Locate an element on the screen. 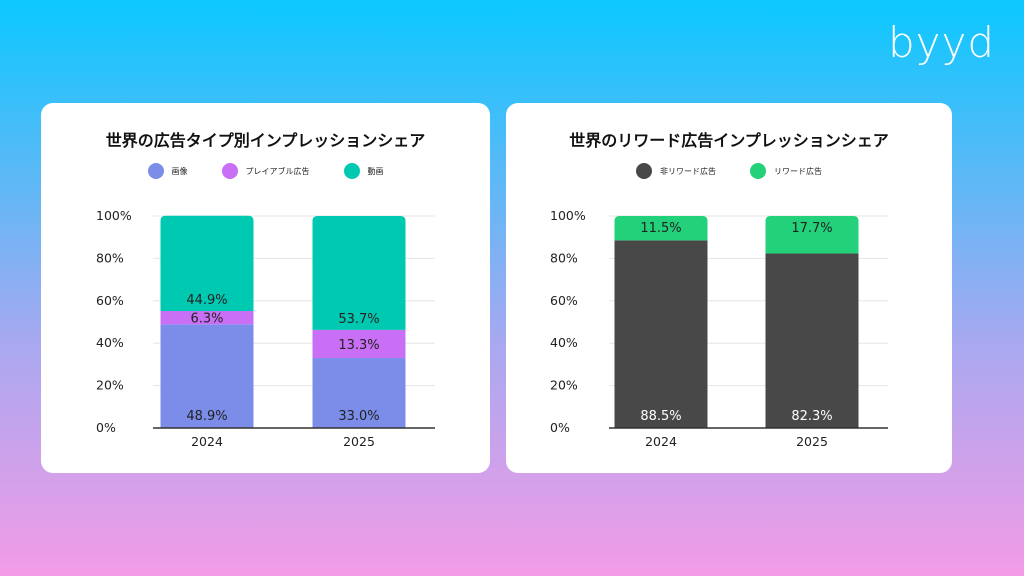 The image size is (1024, 576). data-label: 11.5% is located at coordinates (660, 228).